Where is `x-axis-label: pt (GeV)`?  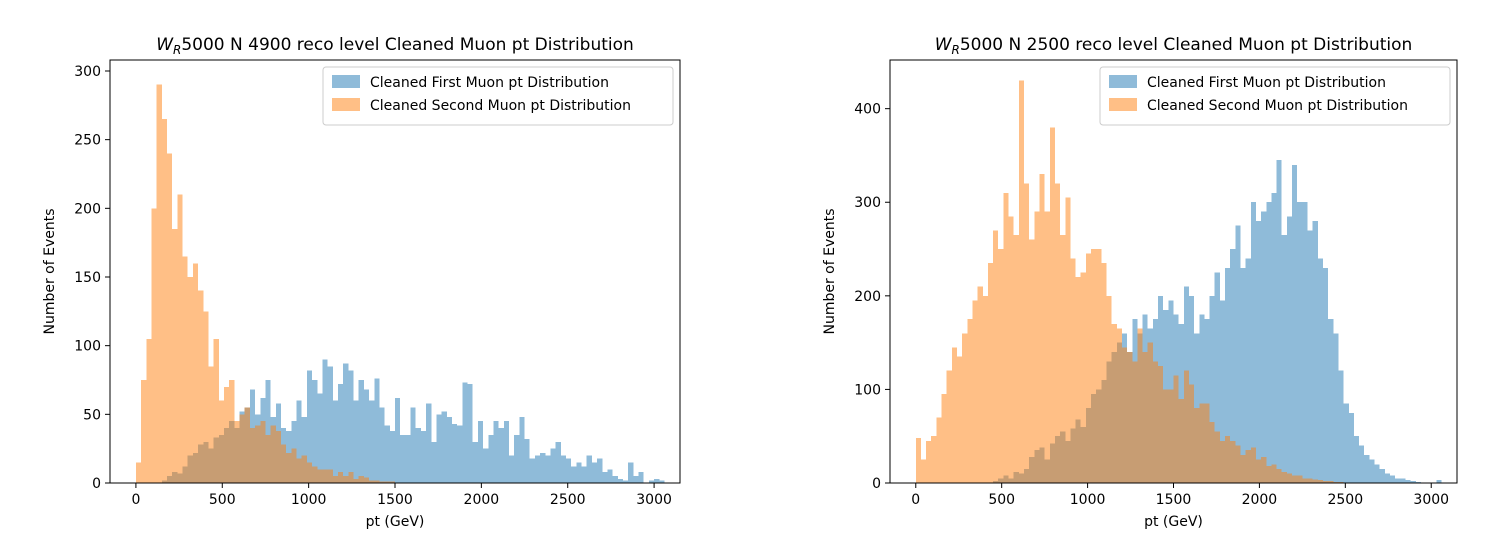 x-axis-label: pt (GeV) is located at coordinates (1173, 522).